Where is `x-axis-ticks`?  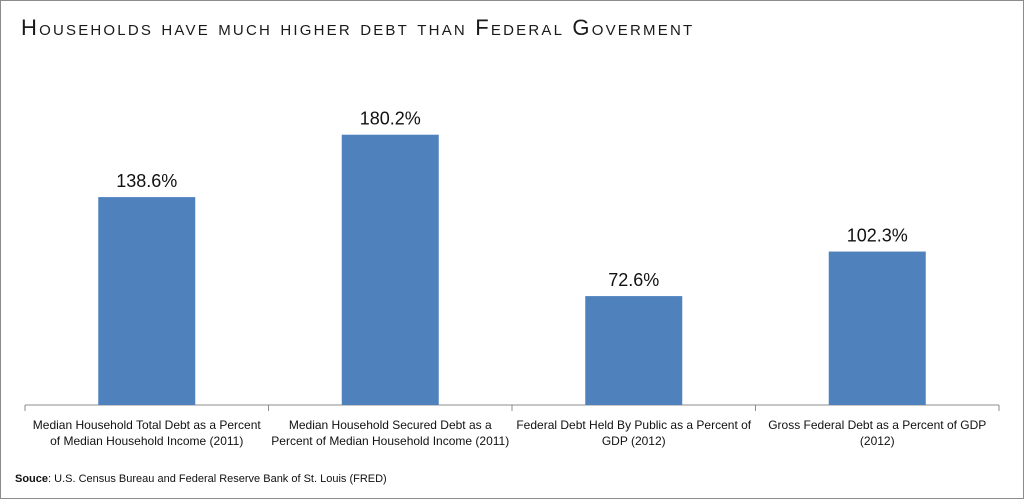 x-axis-ticks is located at coordinates (512, 408).